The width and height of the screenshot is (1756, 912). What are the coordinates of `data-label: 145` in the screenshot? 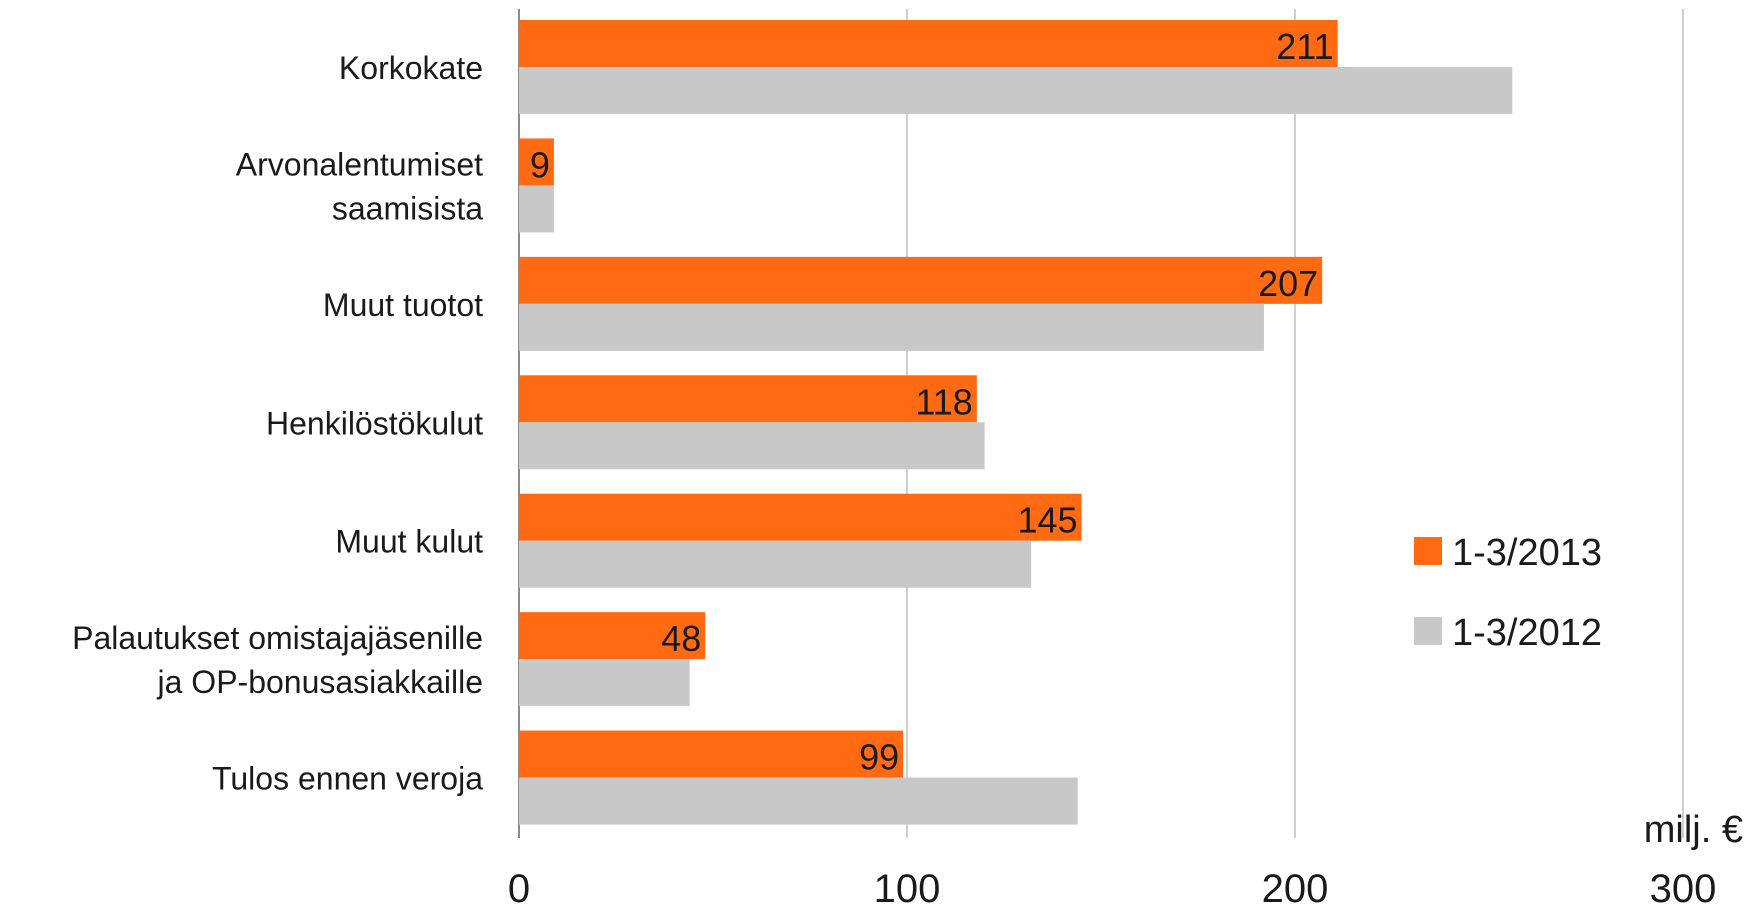 It's located at (1048, 520).